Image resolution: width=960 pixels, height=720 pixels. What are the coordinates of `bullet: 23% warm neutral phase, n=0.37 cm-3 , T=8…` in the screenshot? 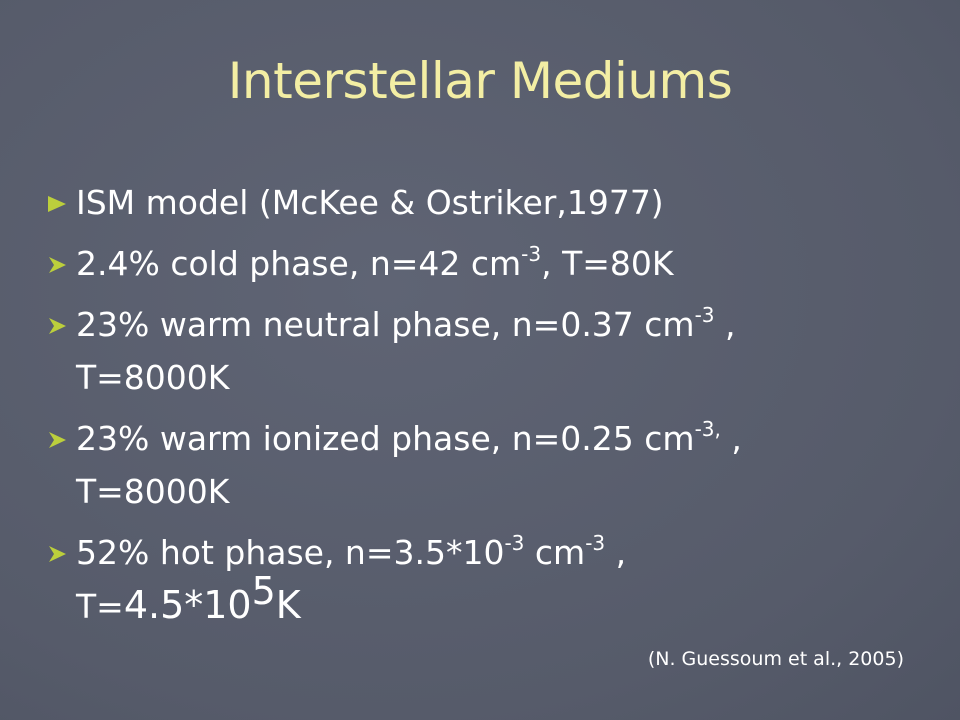 It's located at (486, 351).